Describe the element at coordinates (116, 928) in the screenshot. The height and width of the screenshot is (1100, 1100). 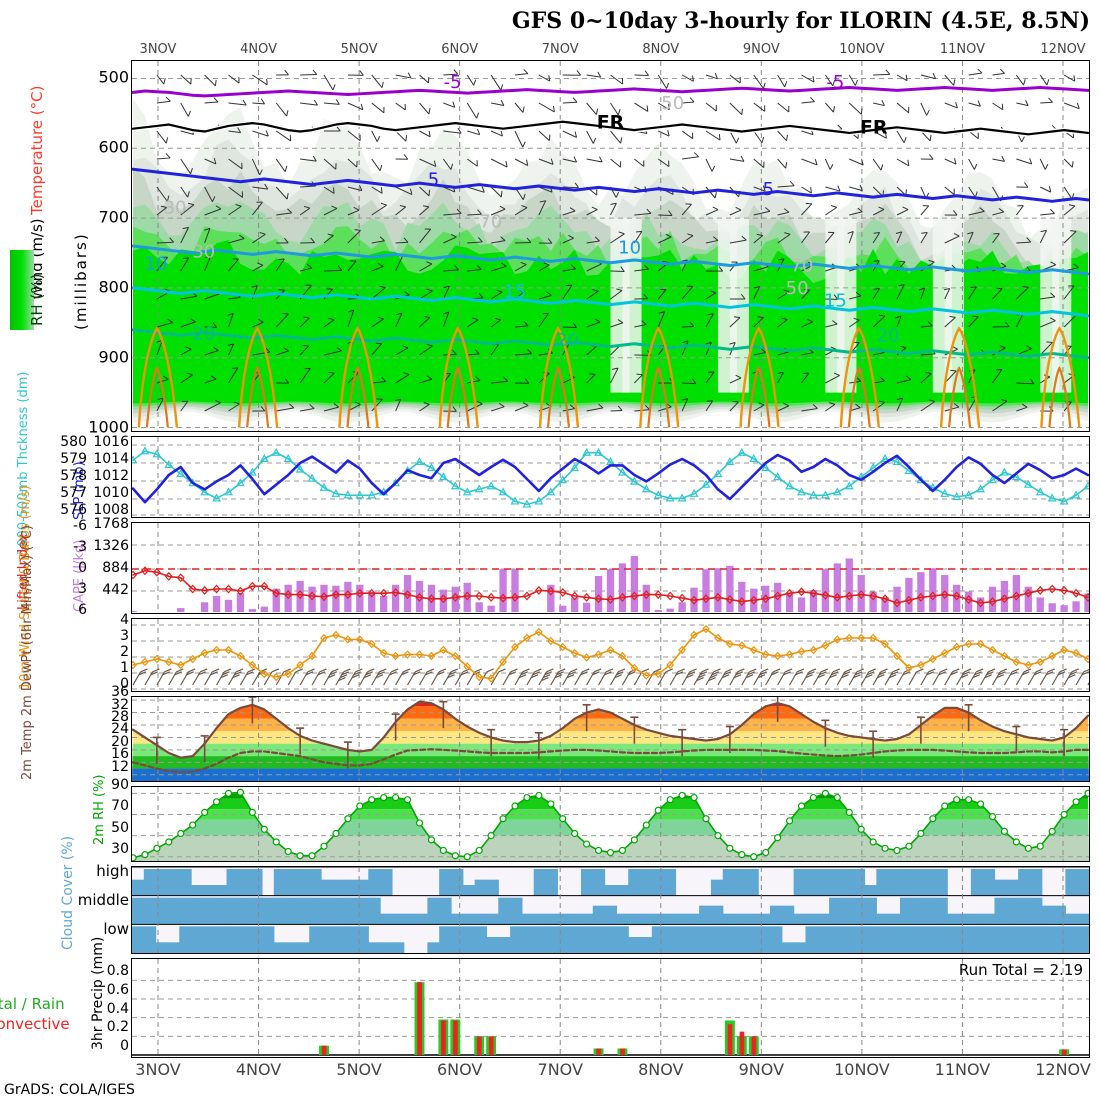
I see `cloud-row-low: low` at that location.